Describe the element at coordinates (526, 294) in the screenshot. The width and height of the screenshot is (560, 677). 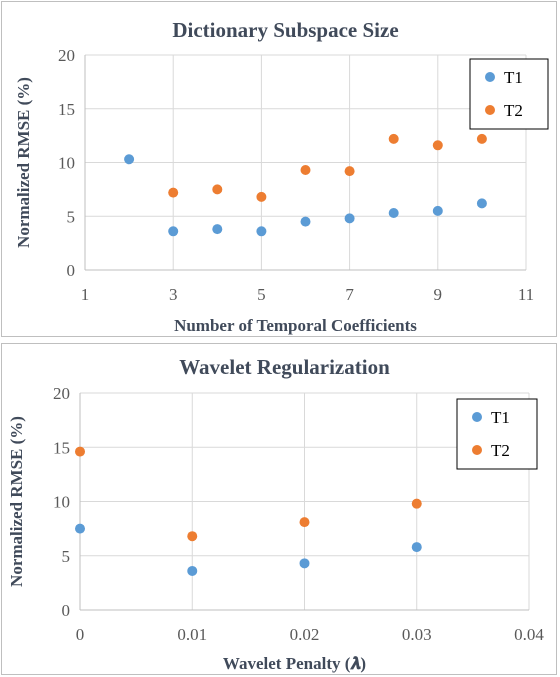
I see `x-tick-label: 11` at that location.